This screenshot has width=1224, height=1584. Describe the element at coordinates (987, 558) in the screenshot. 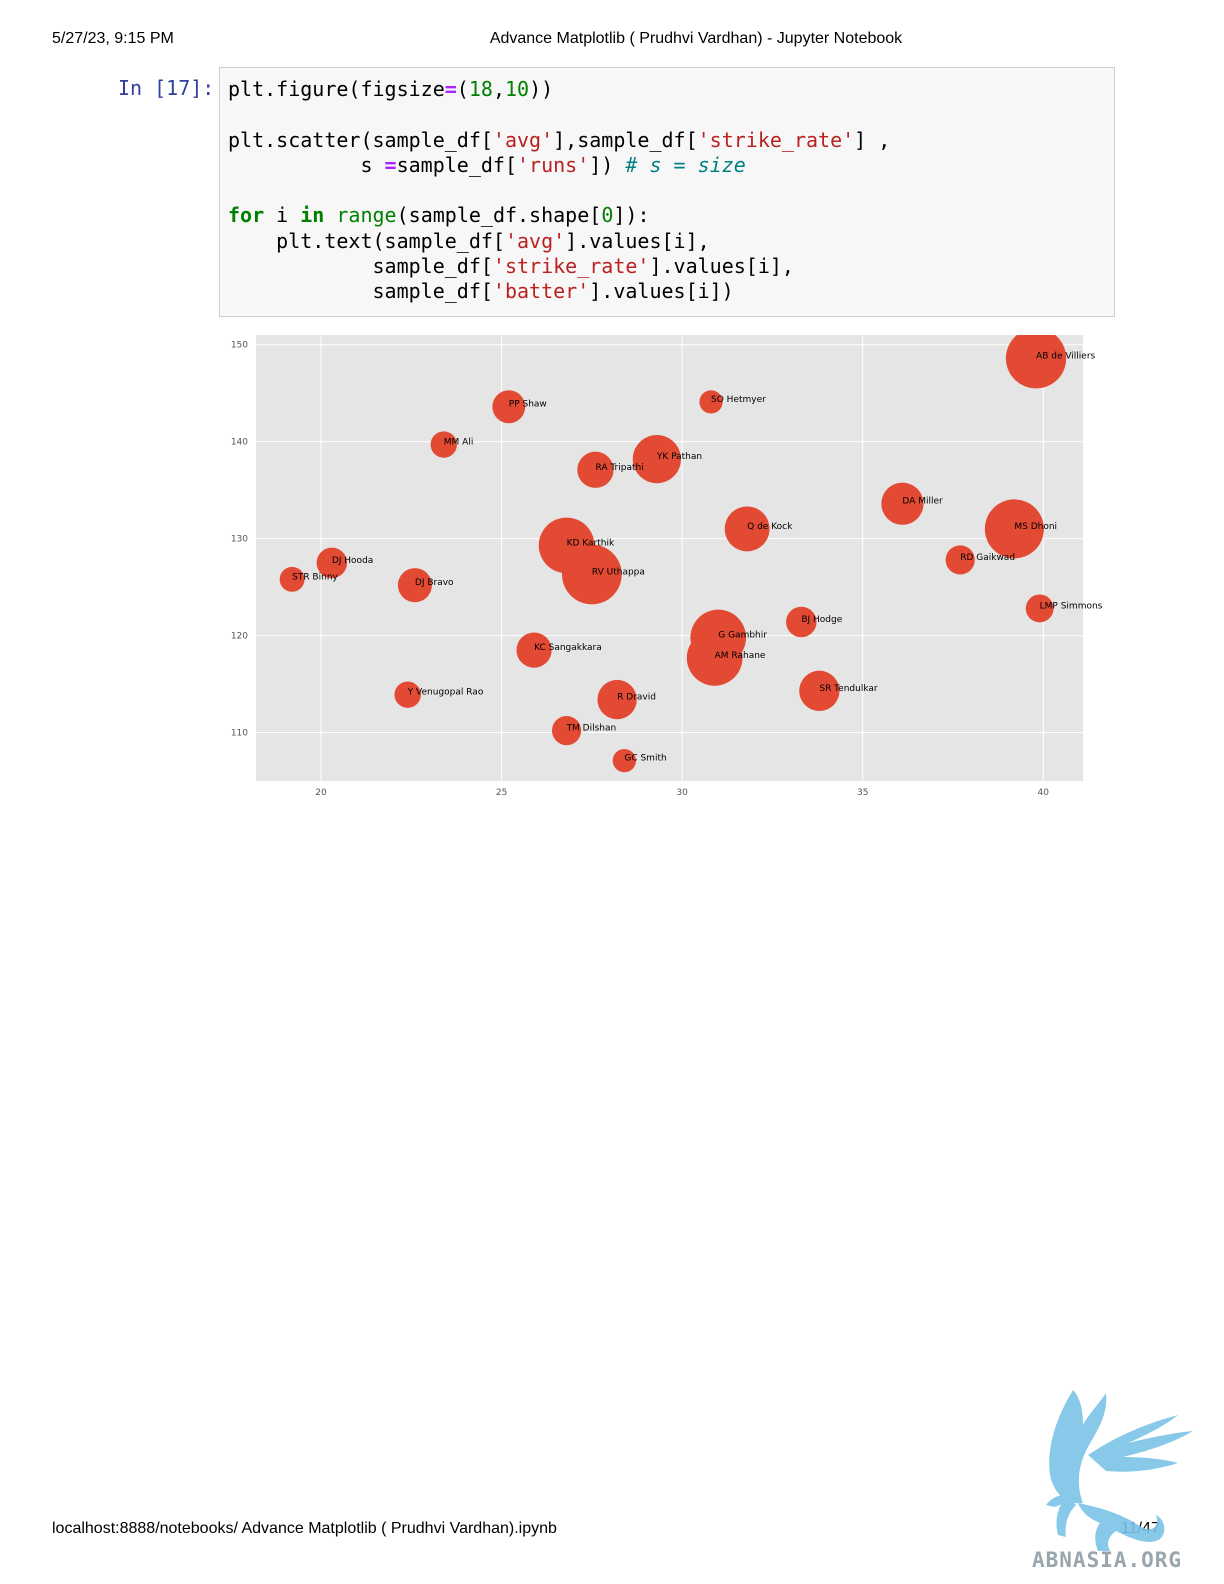

I see `point-label: RD Gaikwad` at that location.